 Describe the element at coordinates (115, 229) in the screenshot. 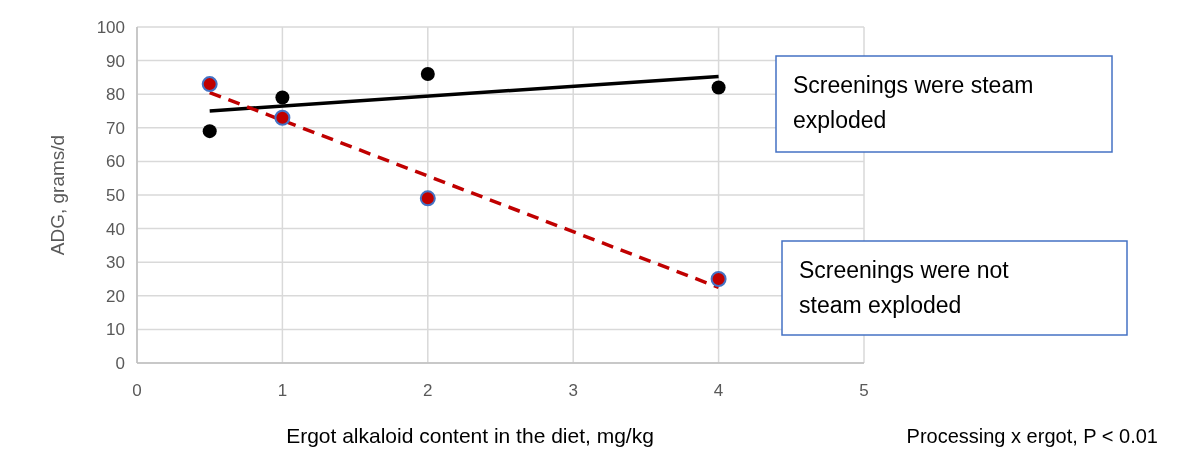

I see `y-tick-label: 40` at that location.